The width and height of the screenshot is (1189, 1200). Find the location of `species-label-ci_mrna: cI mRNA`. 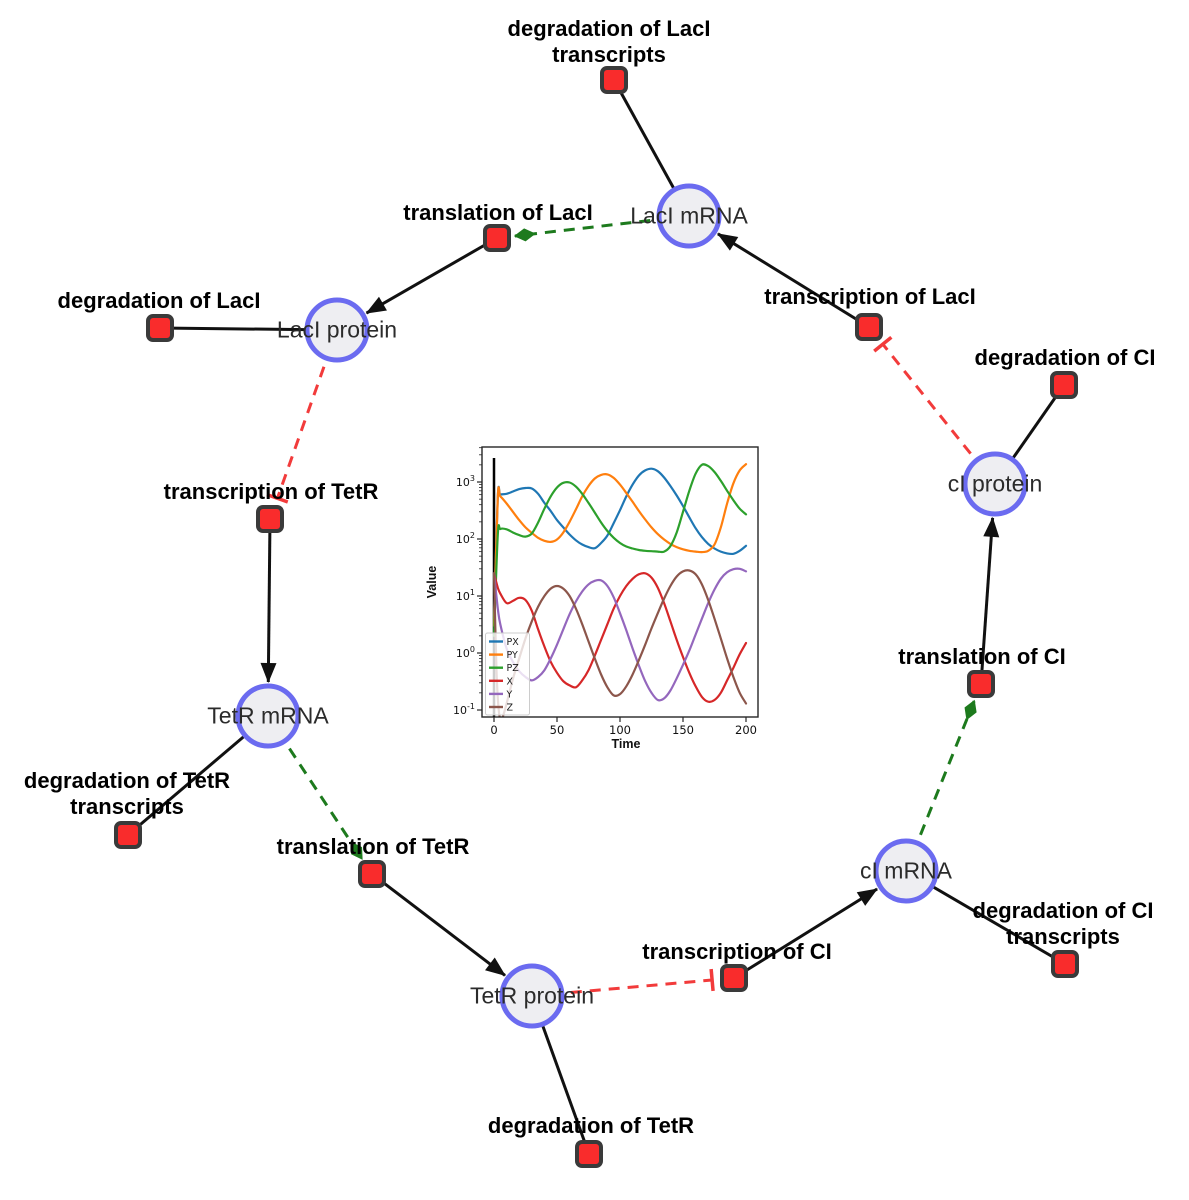

species-label-ci_mrna: cI mRNA is located at coordinates (906, 870).